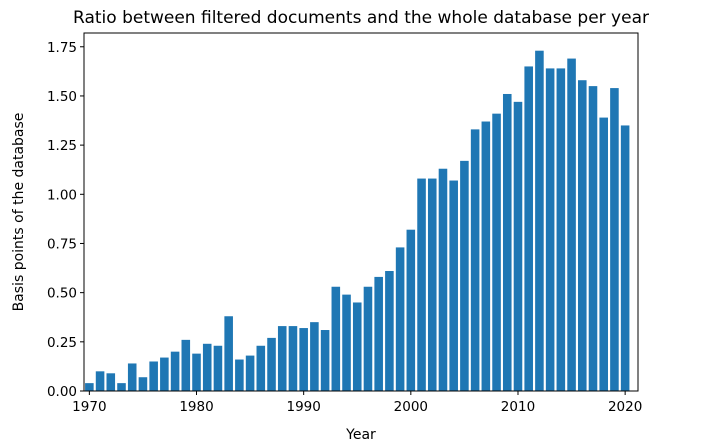  I want to click on bar-1994, so click(346, 342).